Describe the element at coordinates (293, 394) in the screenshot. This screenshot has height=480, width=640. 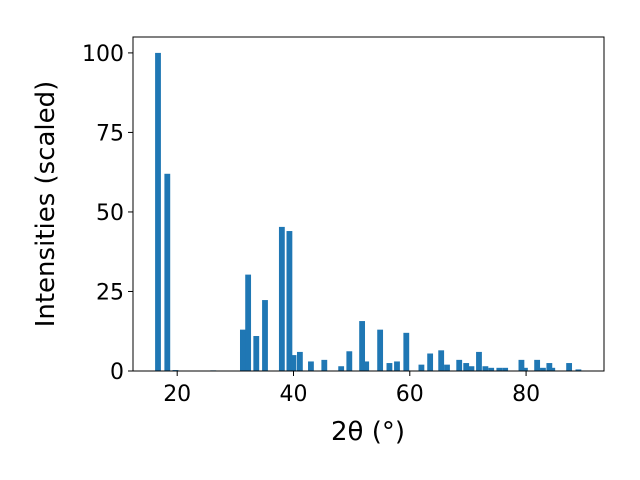
I see `x-tick-label: 40` at that location.